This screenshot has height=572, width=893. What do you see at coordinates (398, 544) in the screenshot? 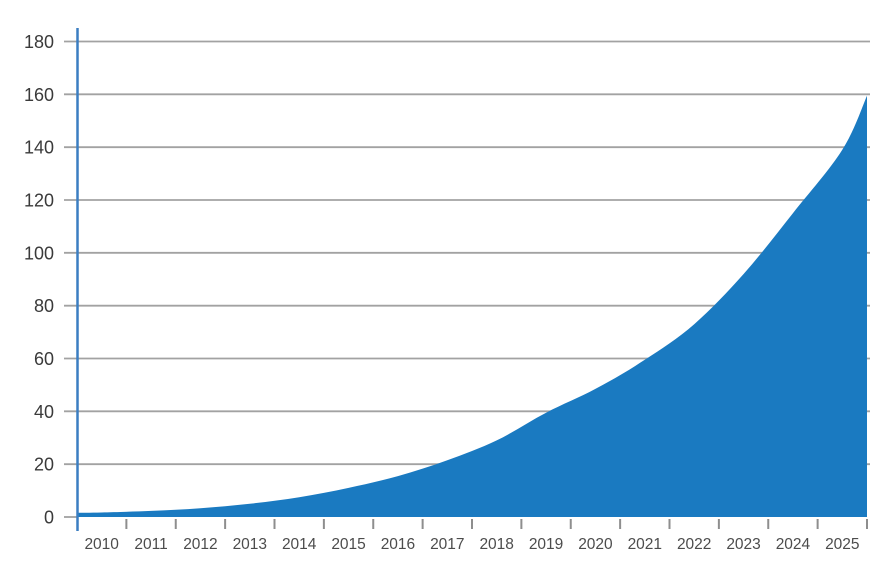
I see `x-axis-label-2016: 2016` at bounding box center [398, 544].